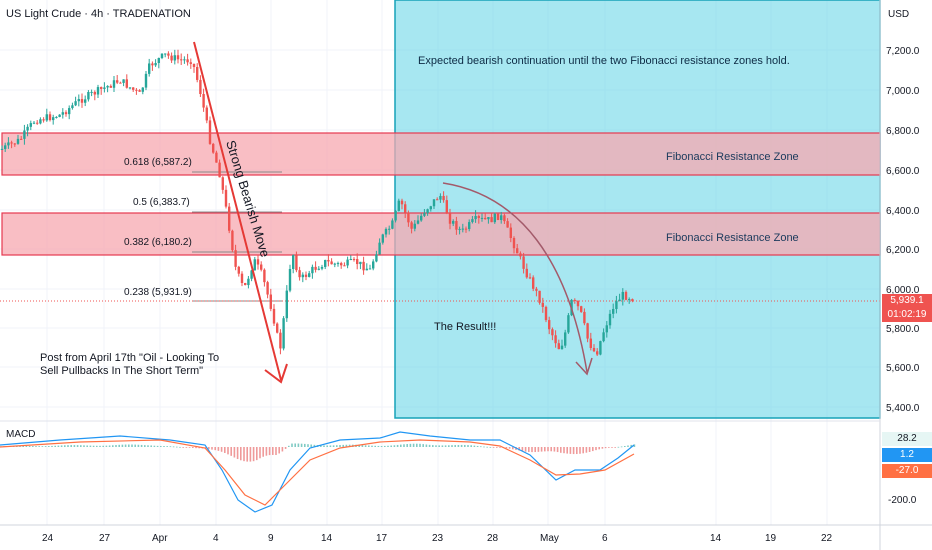 The width and height of the screenshot is (932, 550). I want to click on time-tick: 14, so click(327, 538).